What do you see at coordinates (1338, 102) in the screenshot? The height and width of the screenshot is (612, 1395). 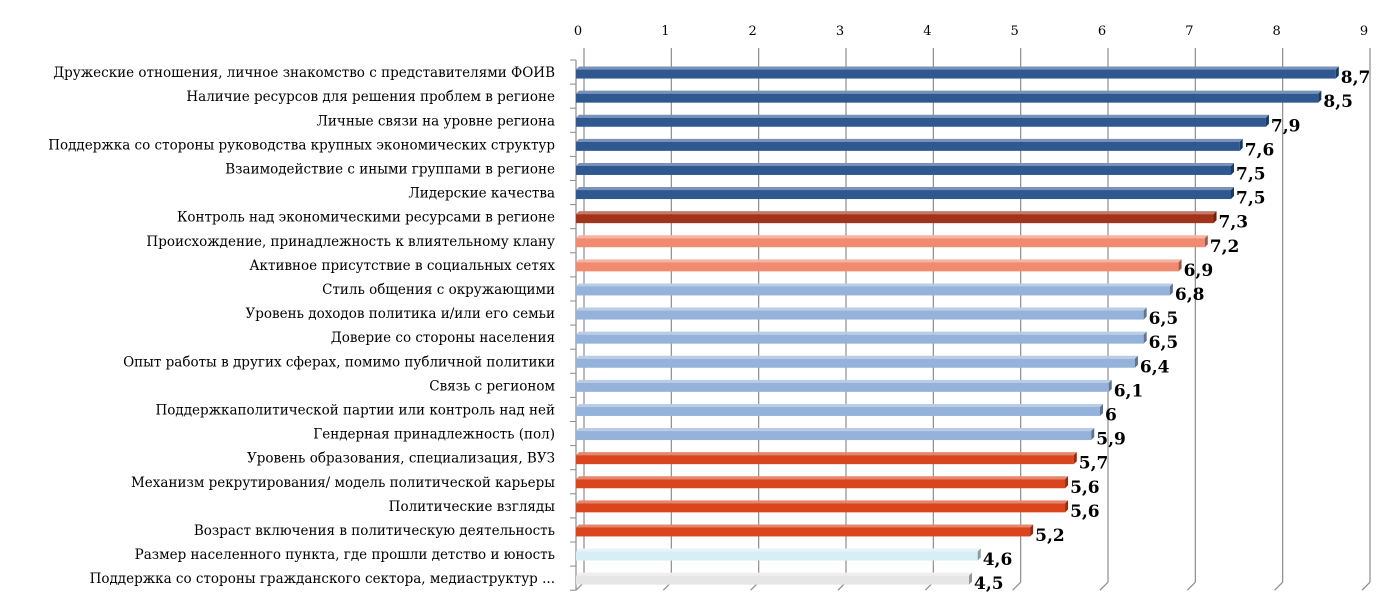 I see `value-label: 8,5` at bounding box center [1338, 102].